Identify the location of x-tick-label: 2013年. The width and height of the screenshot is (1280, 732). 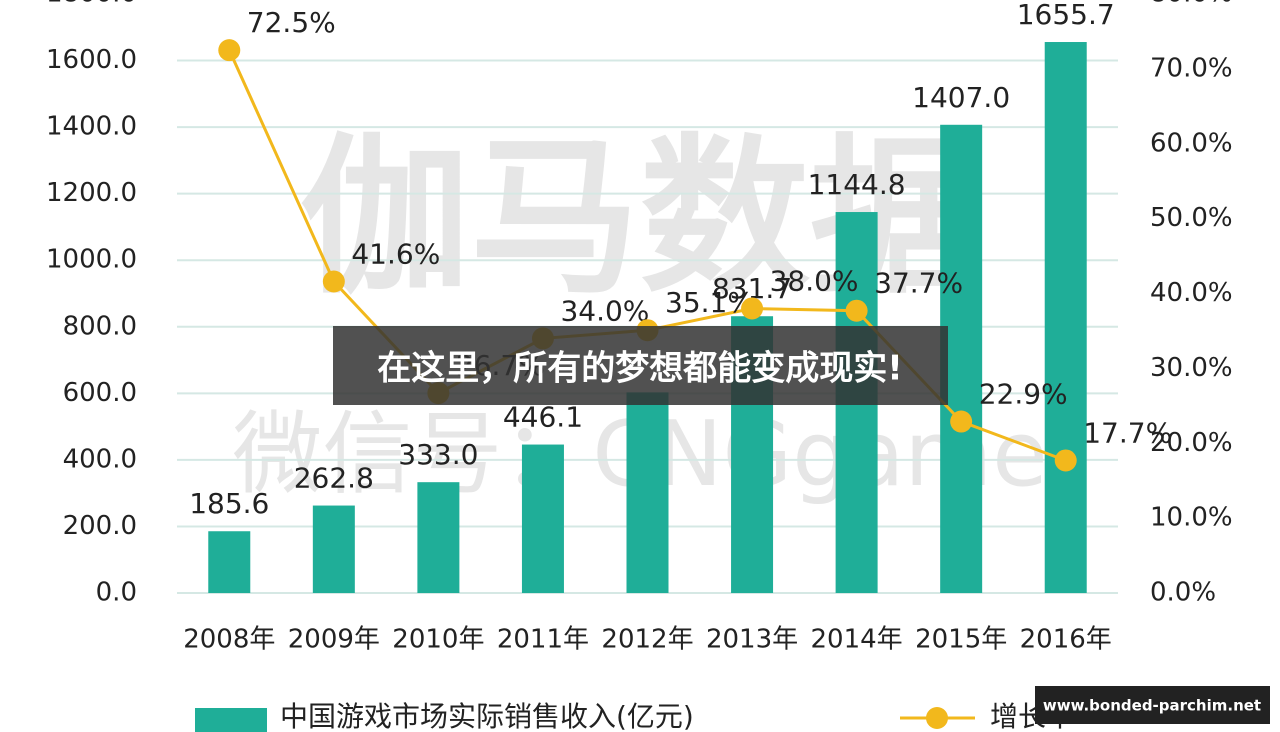
(752, 640).